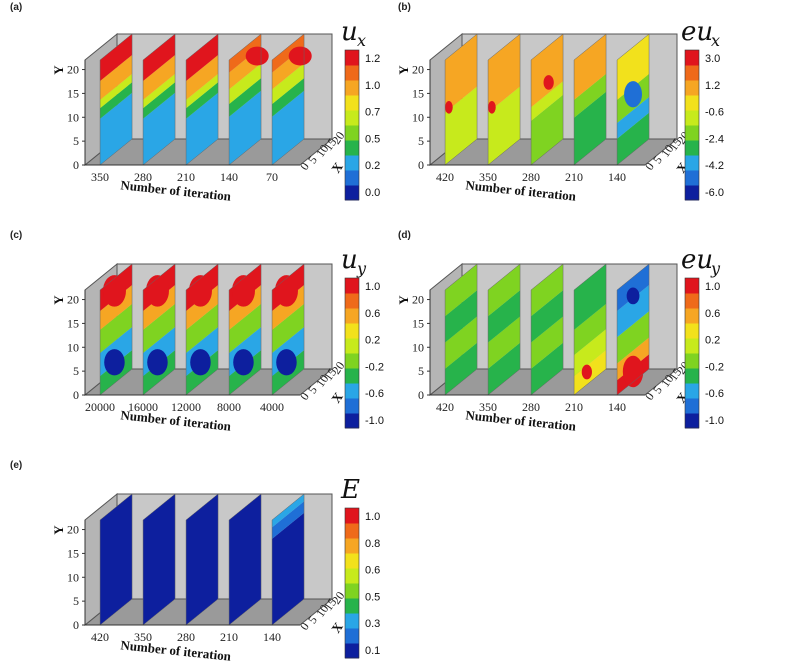 This screenshot has height=662, width=790. Describe the element at coordinates (362, 337) in the screenshot. I see `colorbar: 1.0 0.6 0.2 -0.2 -0.6 -1.0 u y` at that location.